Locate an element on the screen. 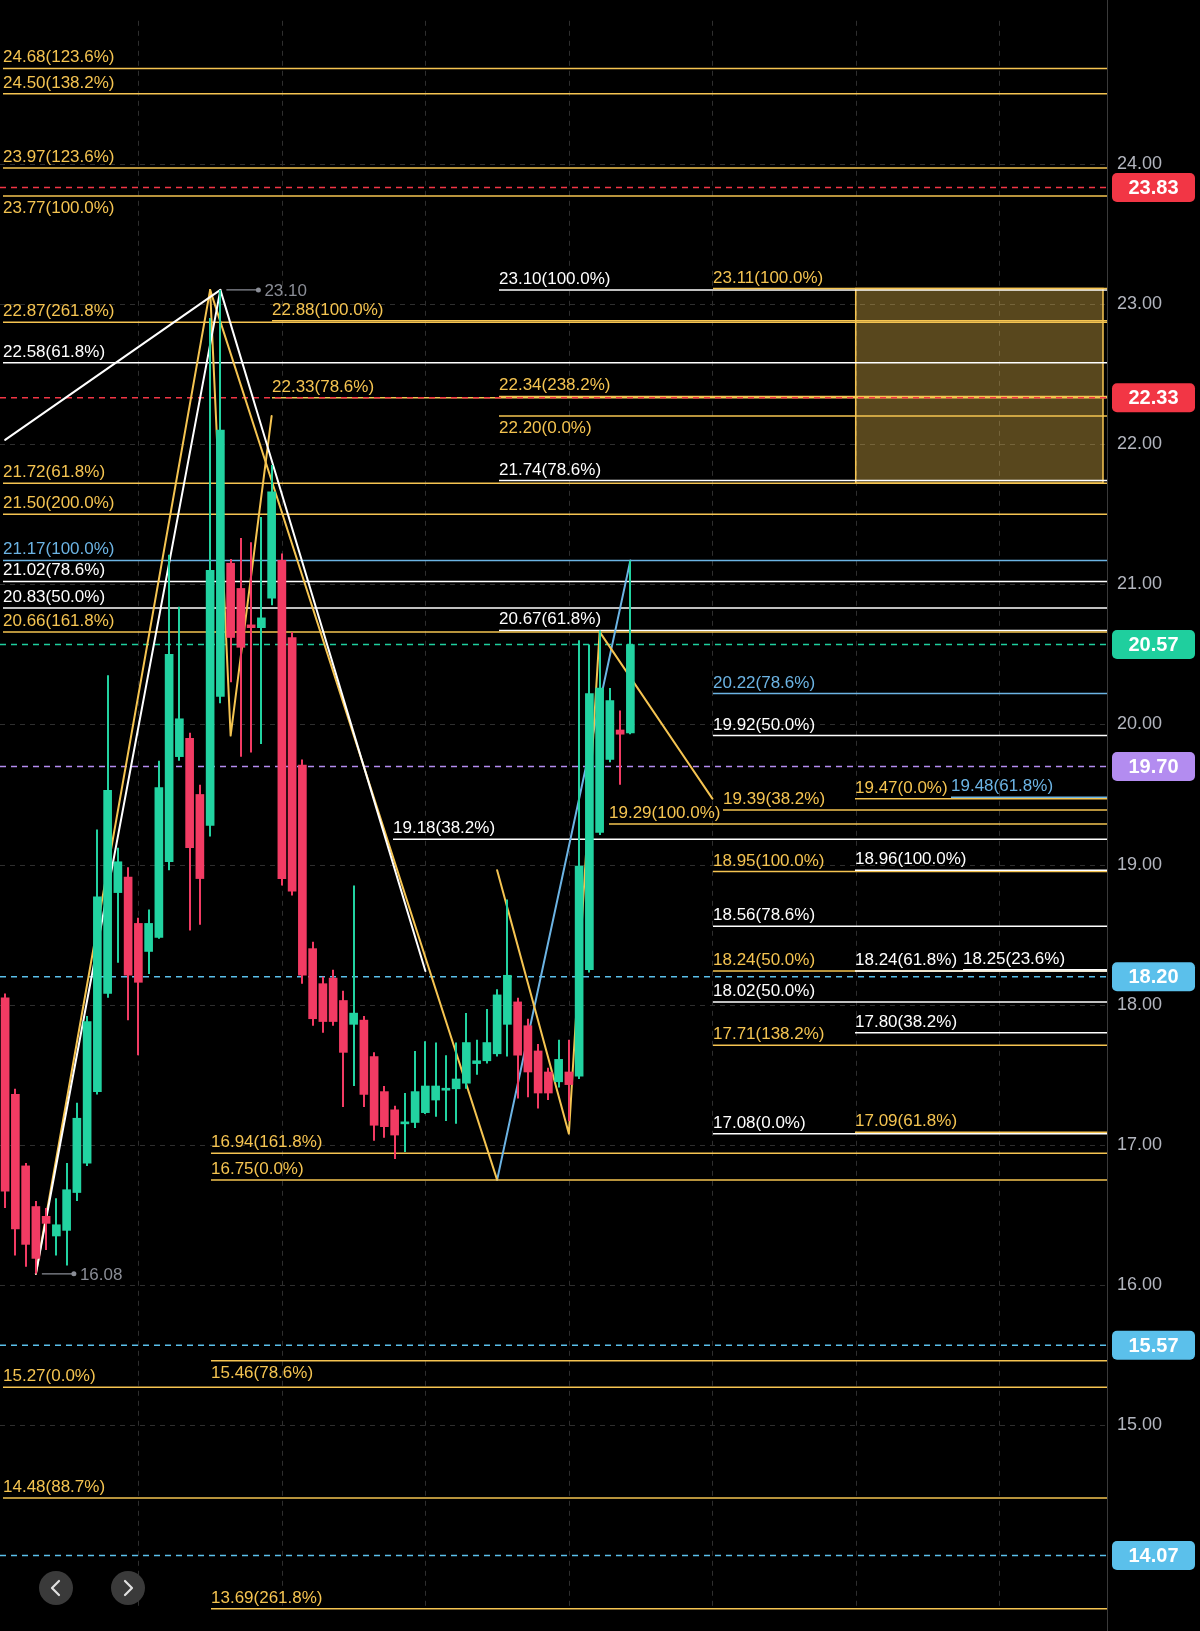 Image resolution: width=1200 pixels, height=1631 pixels. ref-line-label: 15.46(78.6%) is located at coordinates (262, 1372).